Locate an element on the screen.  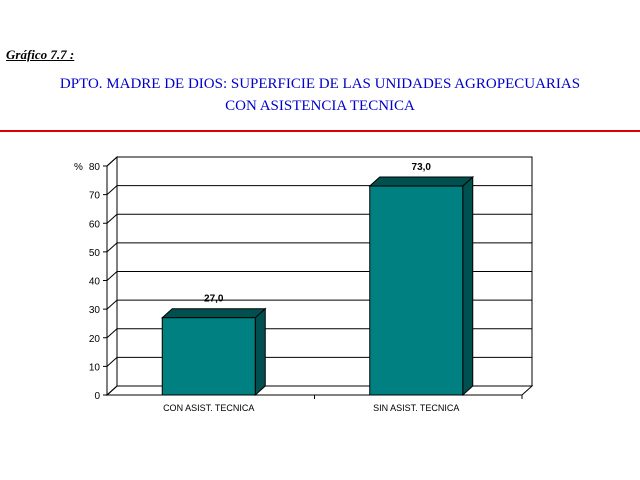
y-tick-label: 60 is located at coordinates (95, 224).